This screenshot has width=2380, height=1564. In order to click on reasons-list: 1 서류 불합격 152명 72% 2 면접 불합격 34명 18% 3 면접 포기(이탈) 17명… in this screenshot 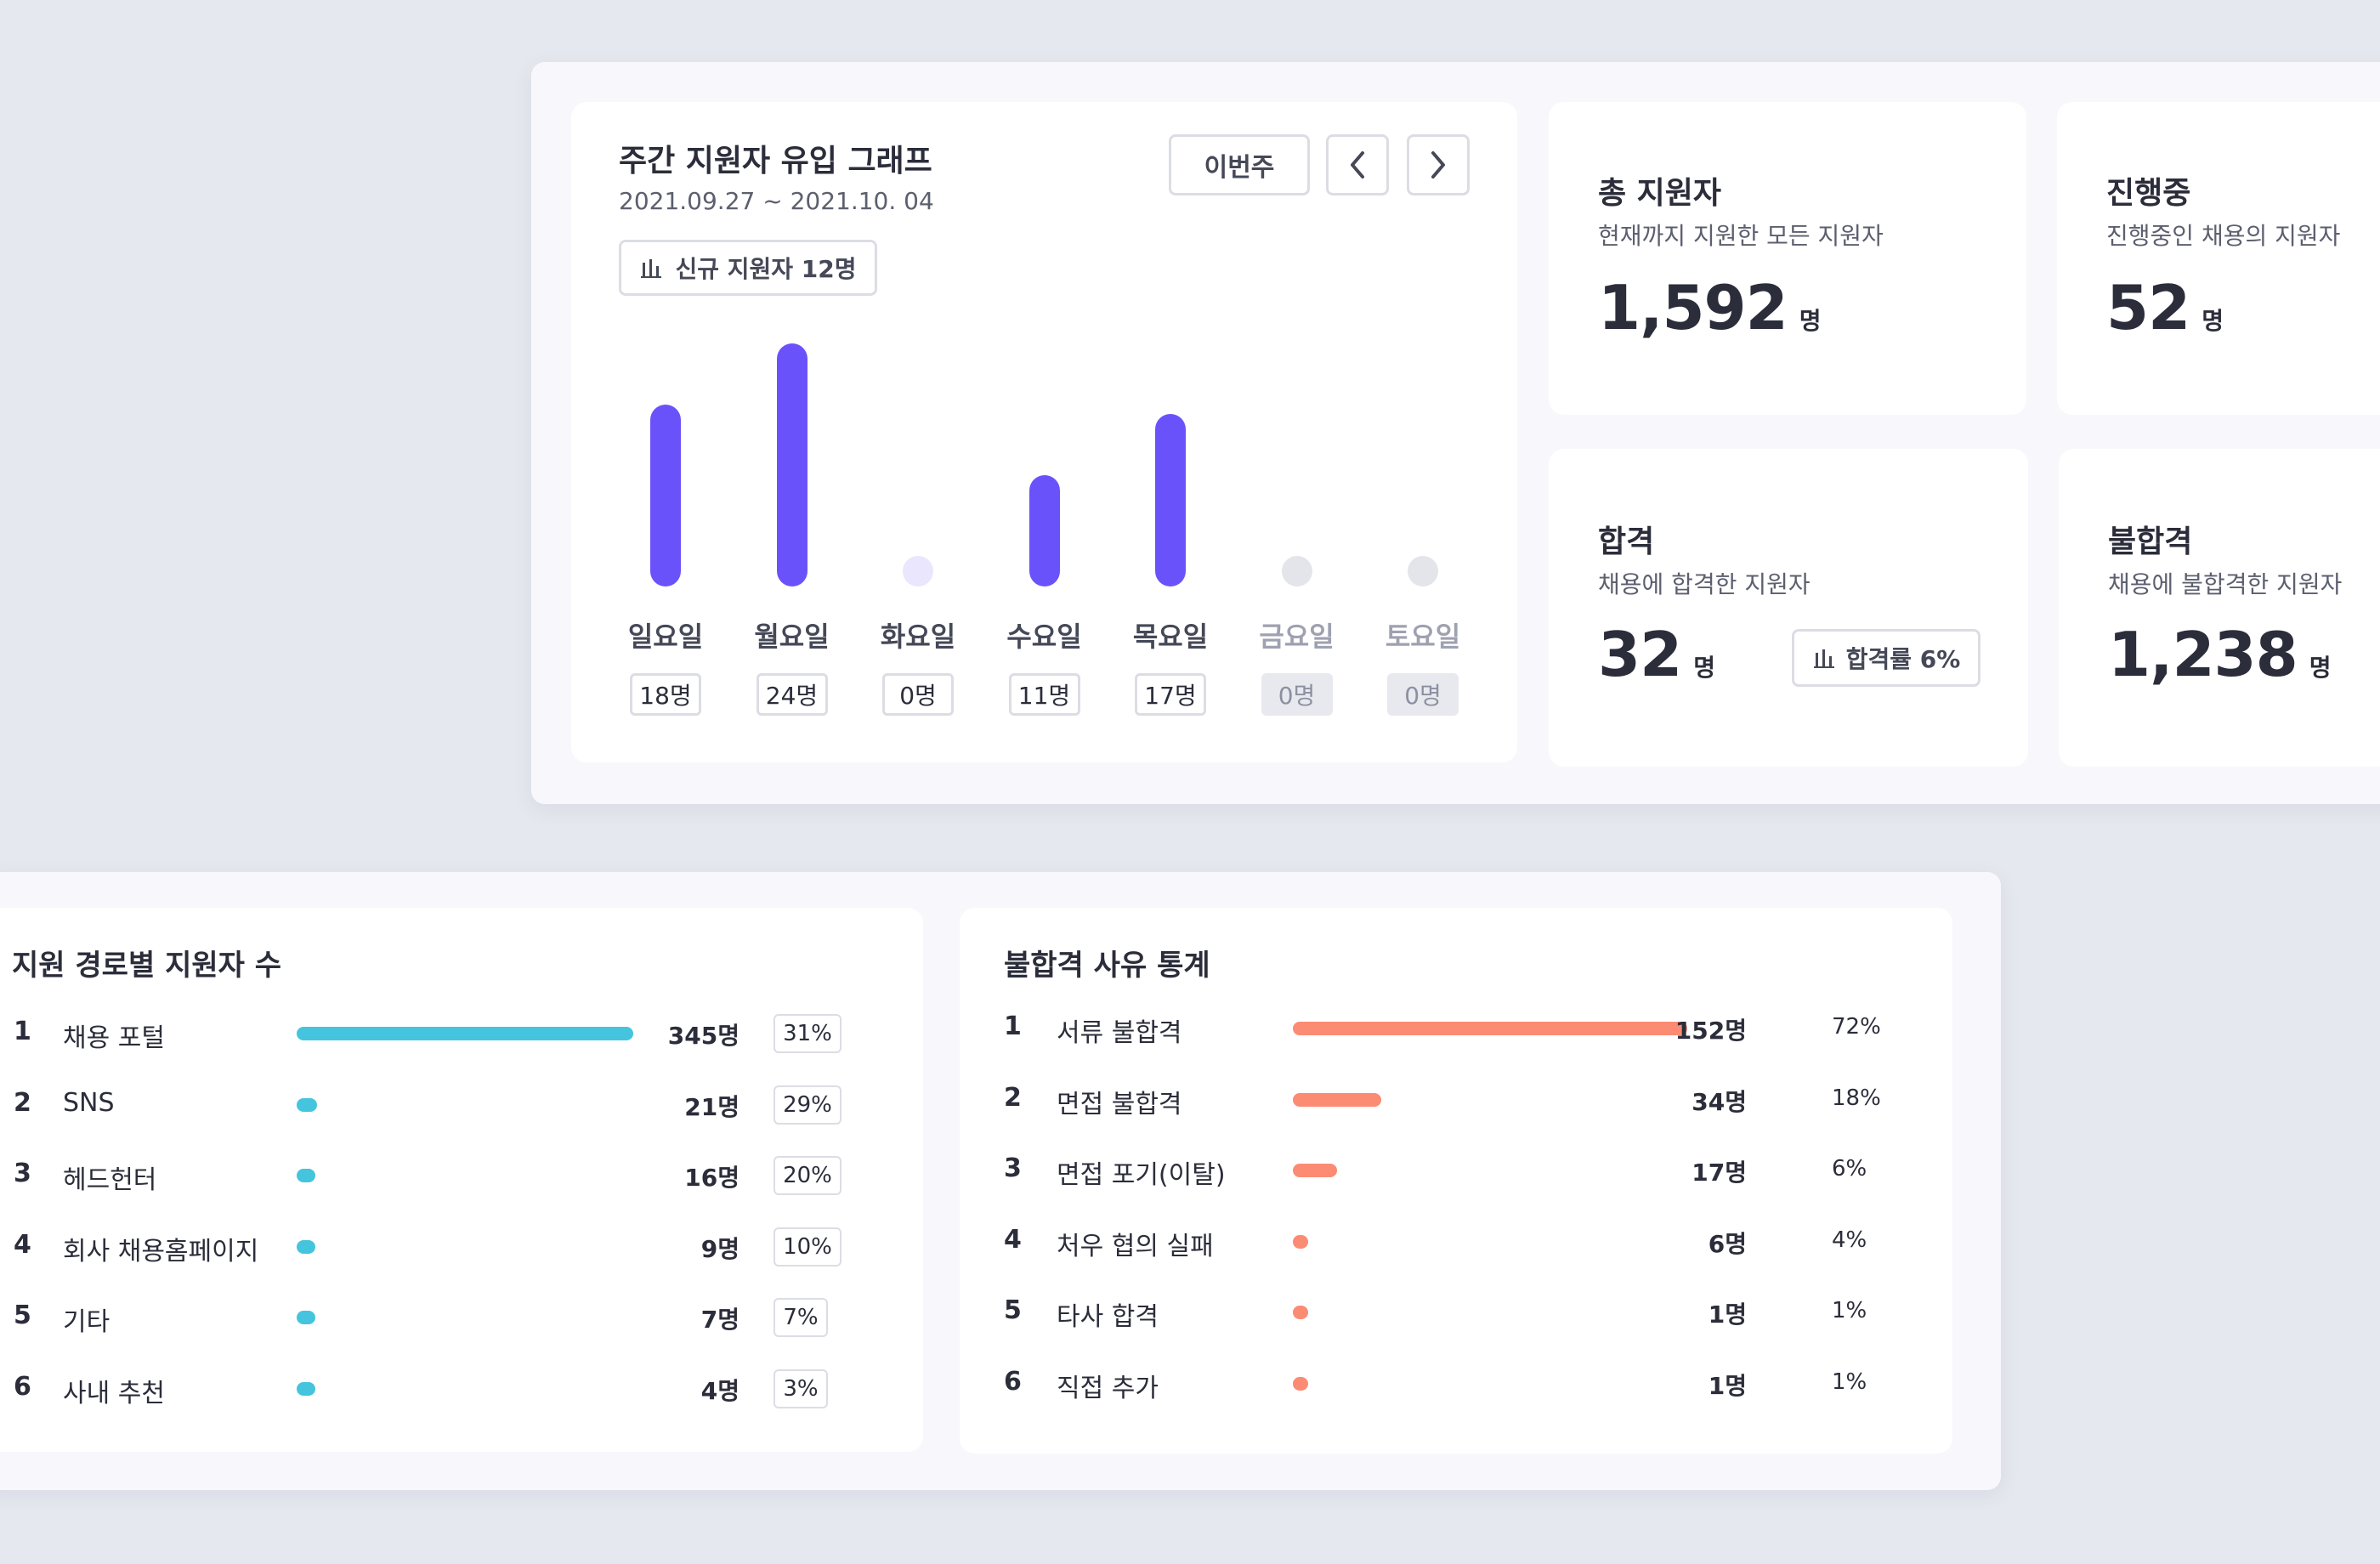, I will do `click(1456, 1181)`.